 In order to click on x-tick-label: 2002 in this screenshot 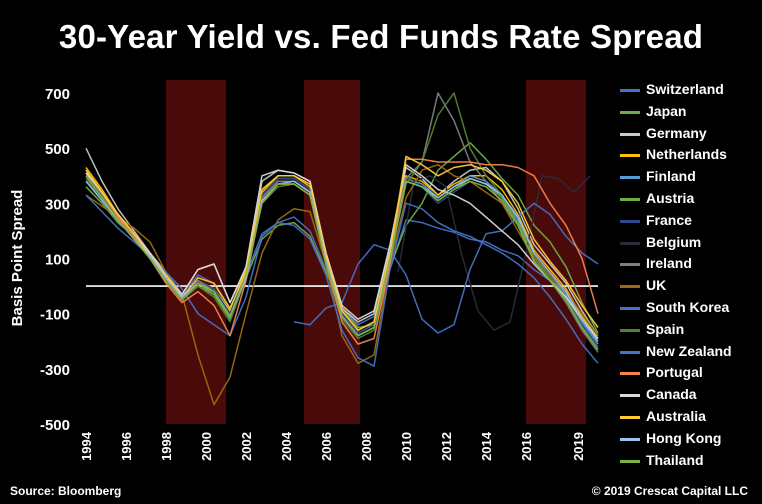, I will do `click(246, 446)`.